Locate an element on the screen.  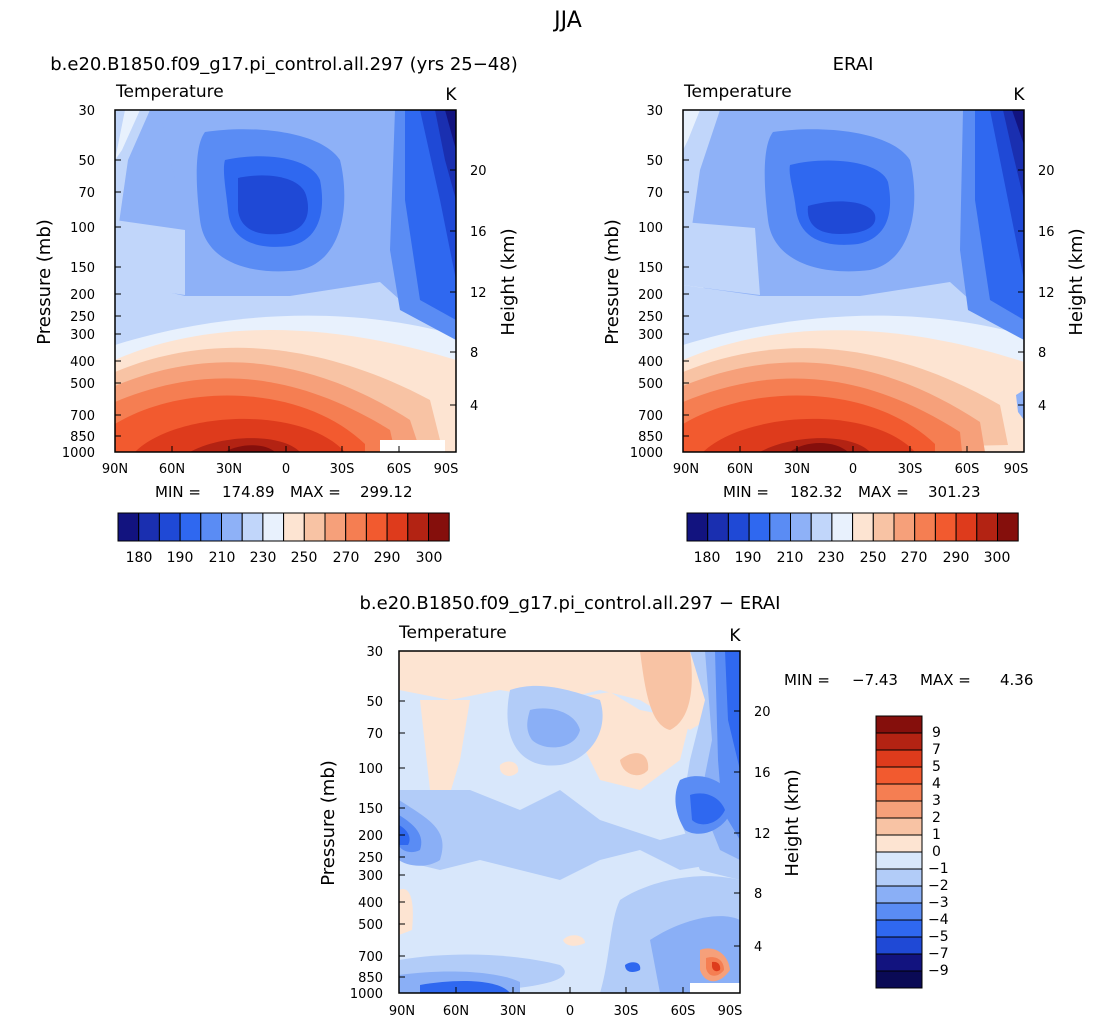
colorbar-label: −1 is located at coordinates (938, 869).